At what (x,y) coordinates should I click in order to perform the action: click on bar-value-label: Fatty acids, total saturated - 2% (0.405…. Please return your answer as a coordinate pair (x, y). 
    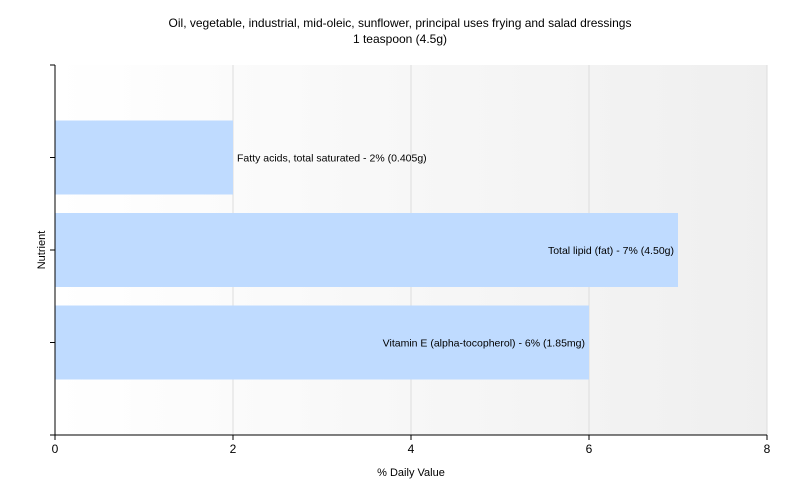
    Looking at the image, I should click on (332, 159).